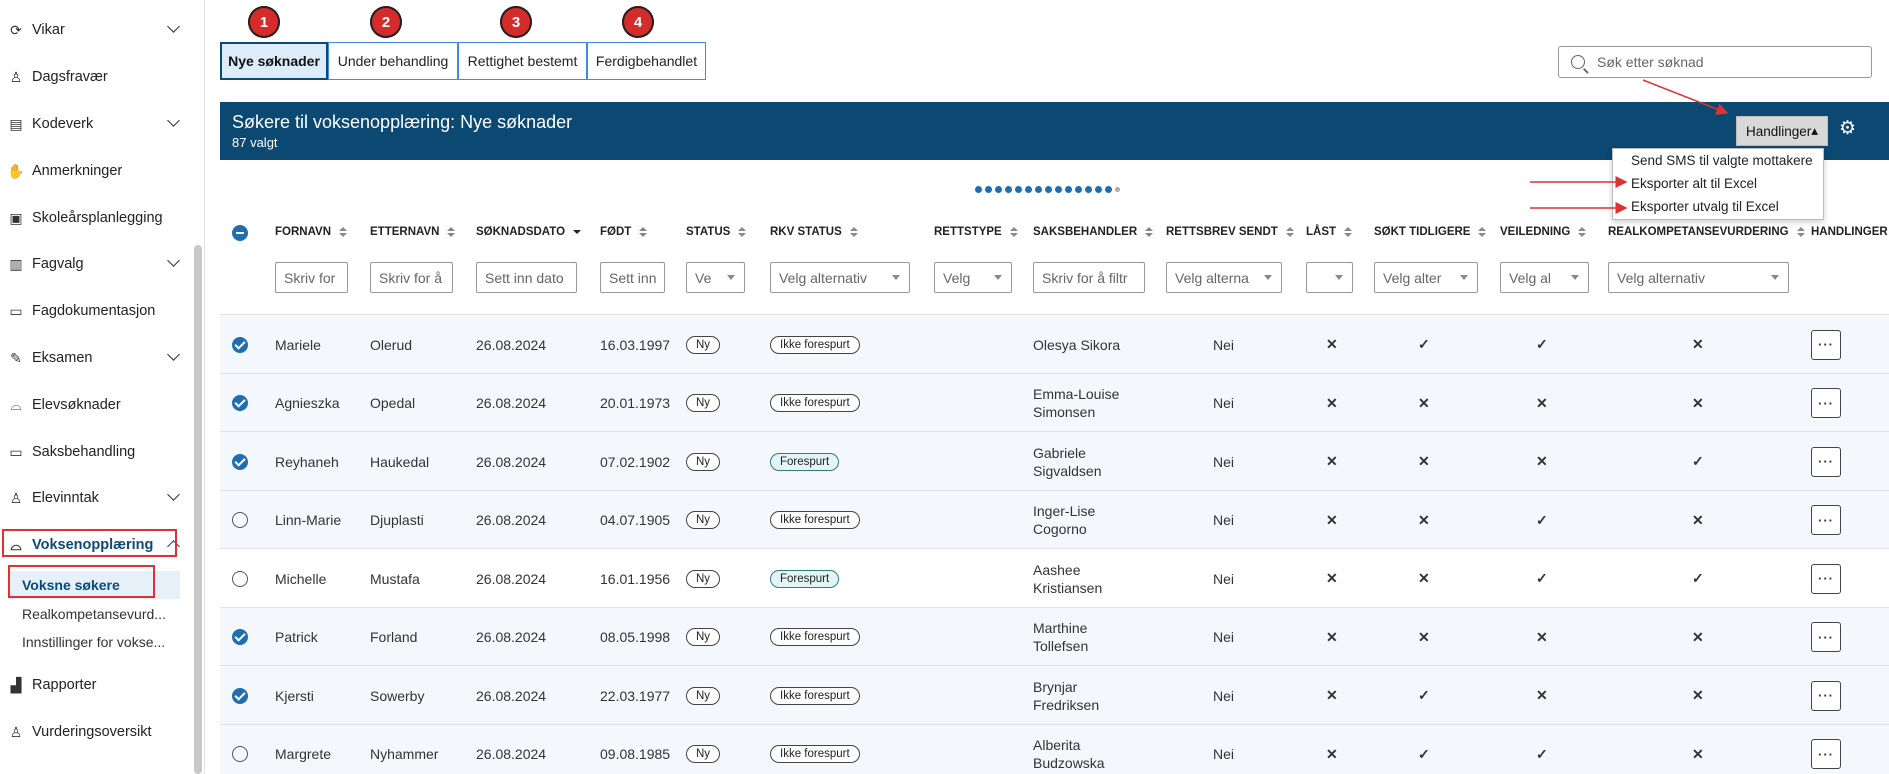 This screenshot has height=774, width=1889. Describe the element at coordinates (95, 545) in the screenshot. I see `sidebar-item-voksenopplaering: ⌓ Voksenopplæring` at that location.